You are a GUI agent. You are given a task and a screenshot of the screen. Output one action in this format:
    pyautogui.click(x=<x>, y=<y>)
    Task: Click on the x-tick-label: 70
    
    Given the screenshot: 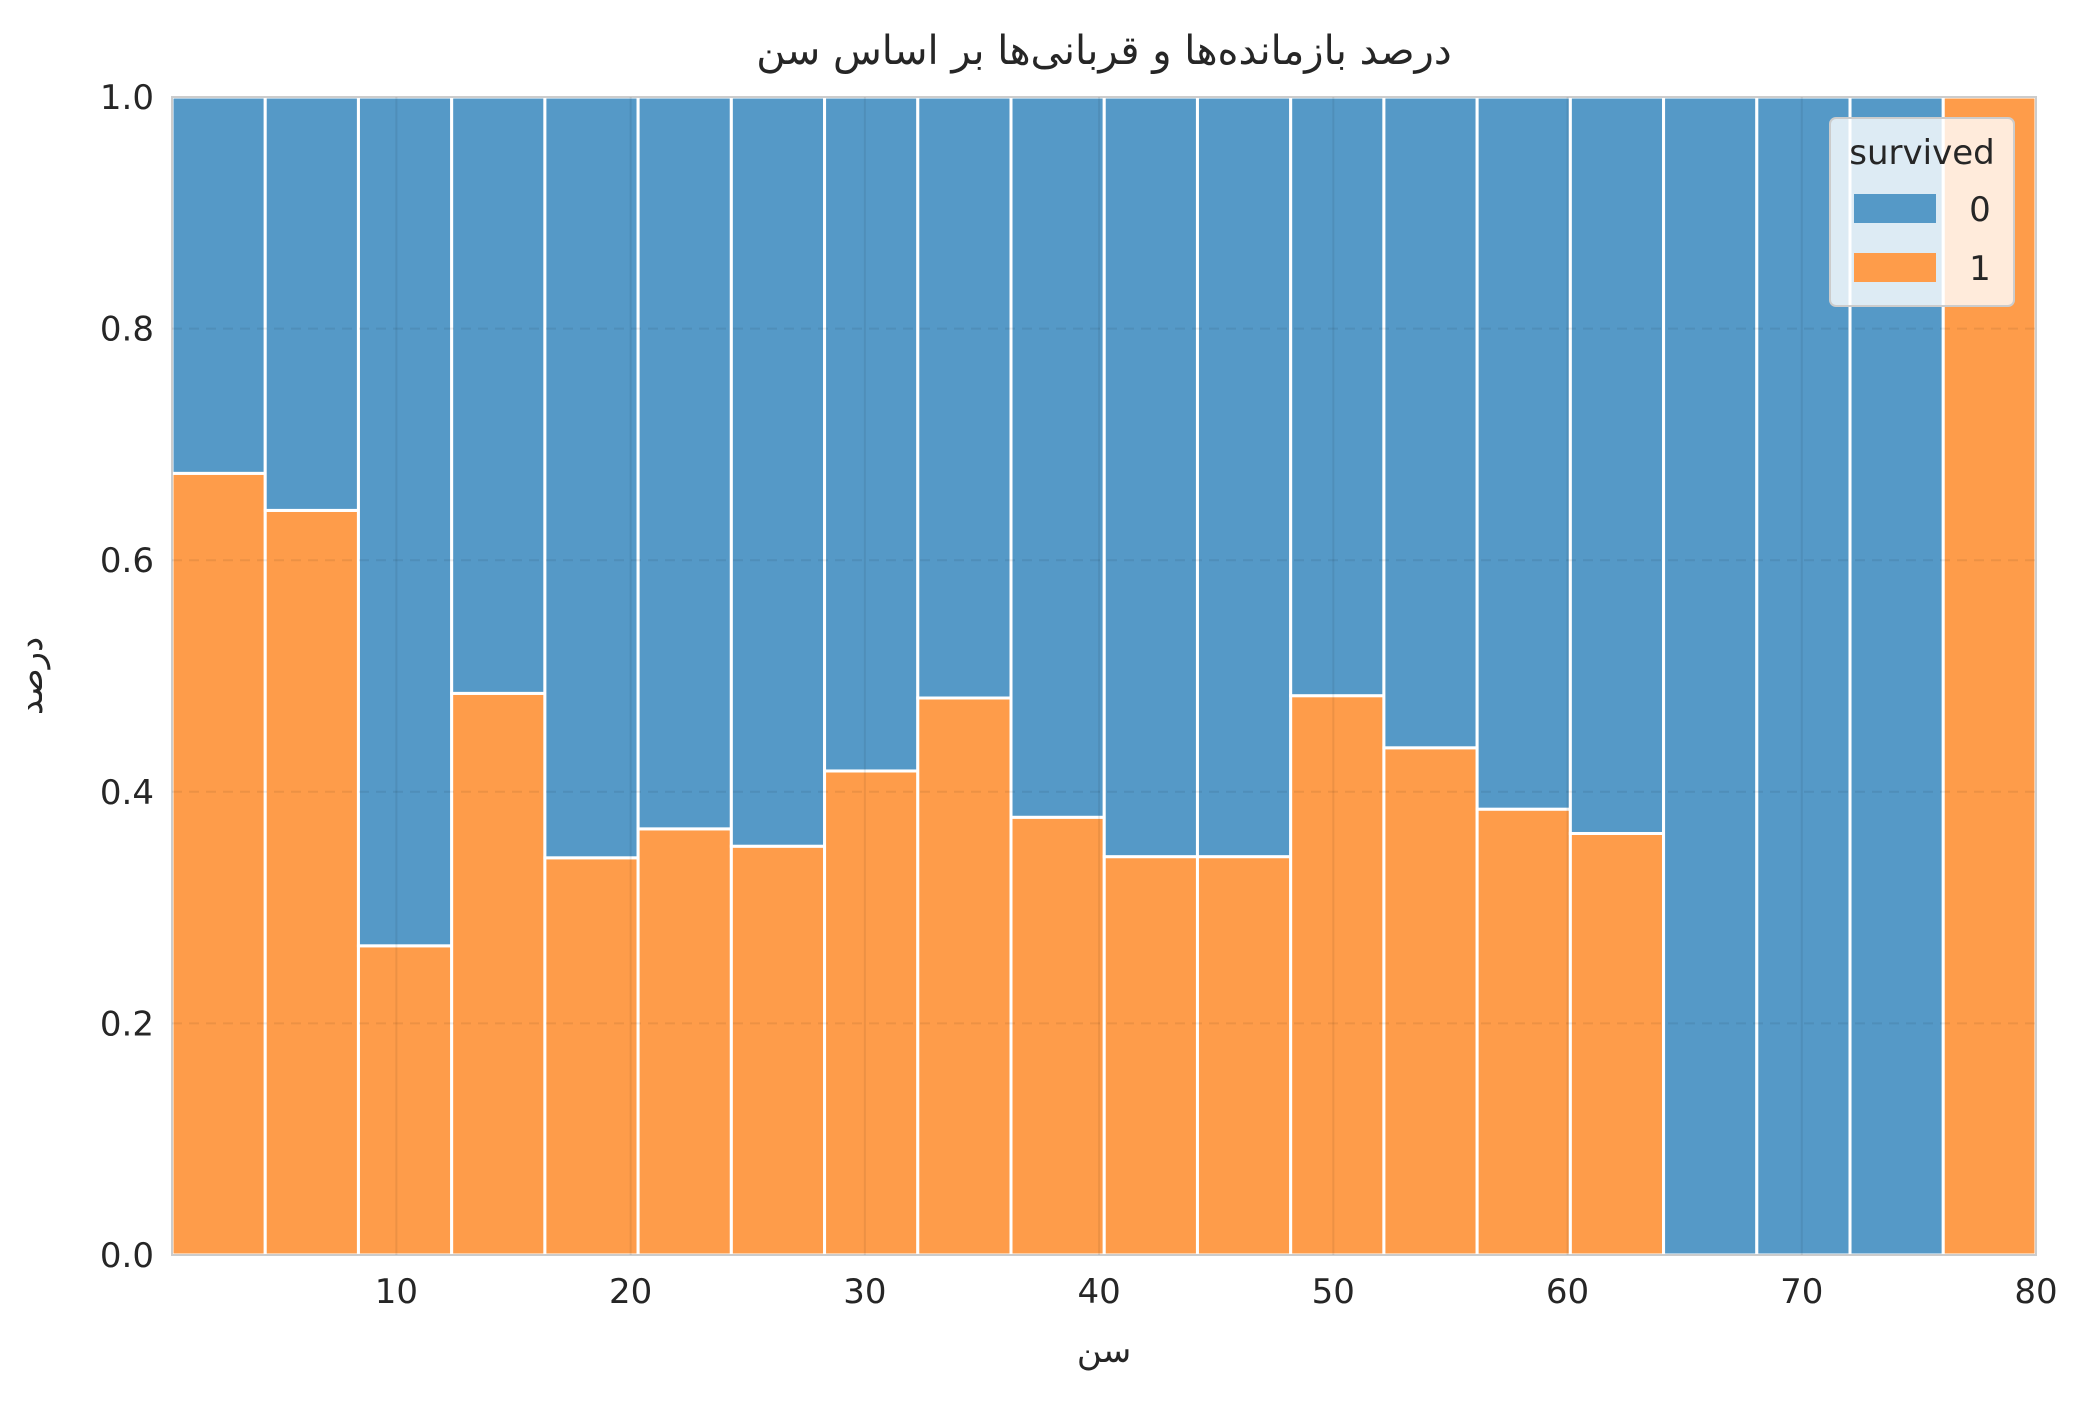 What is the action you would take?
    pyautogui.click(x=1801, y=1292)
    